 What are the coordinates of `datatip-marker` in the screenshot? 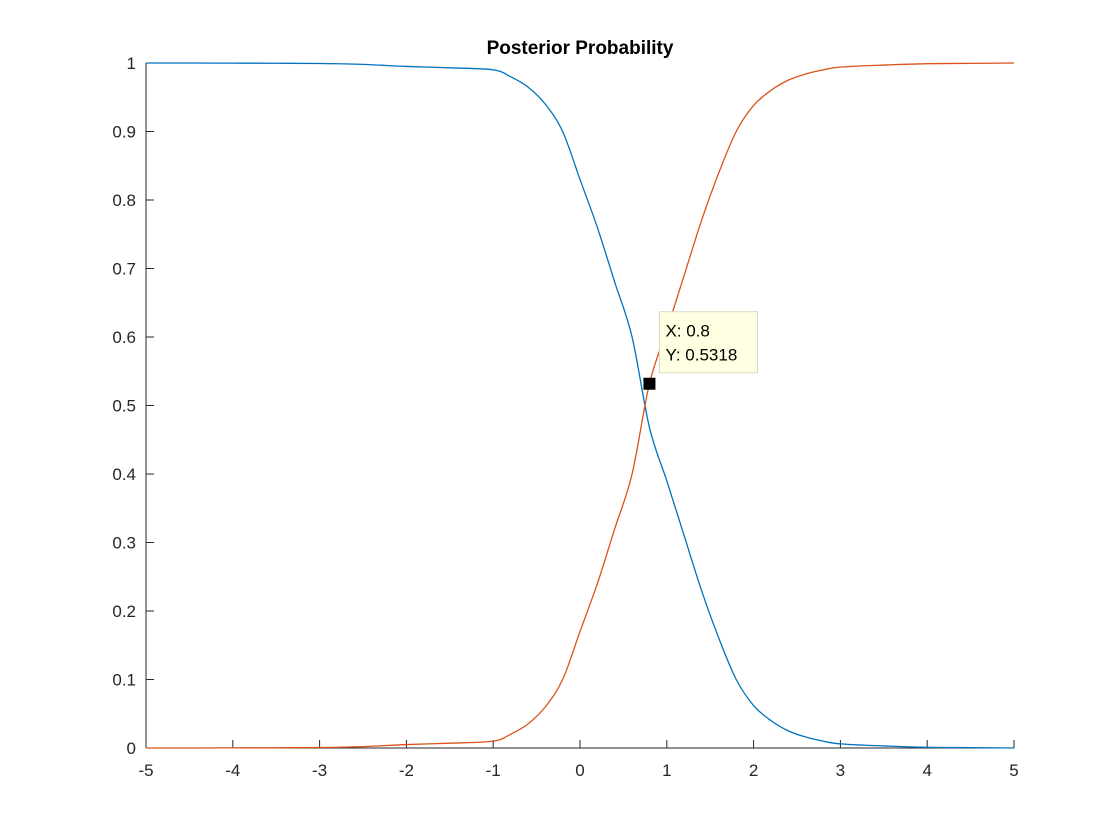 It's located at (649, 383).